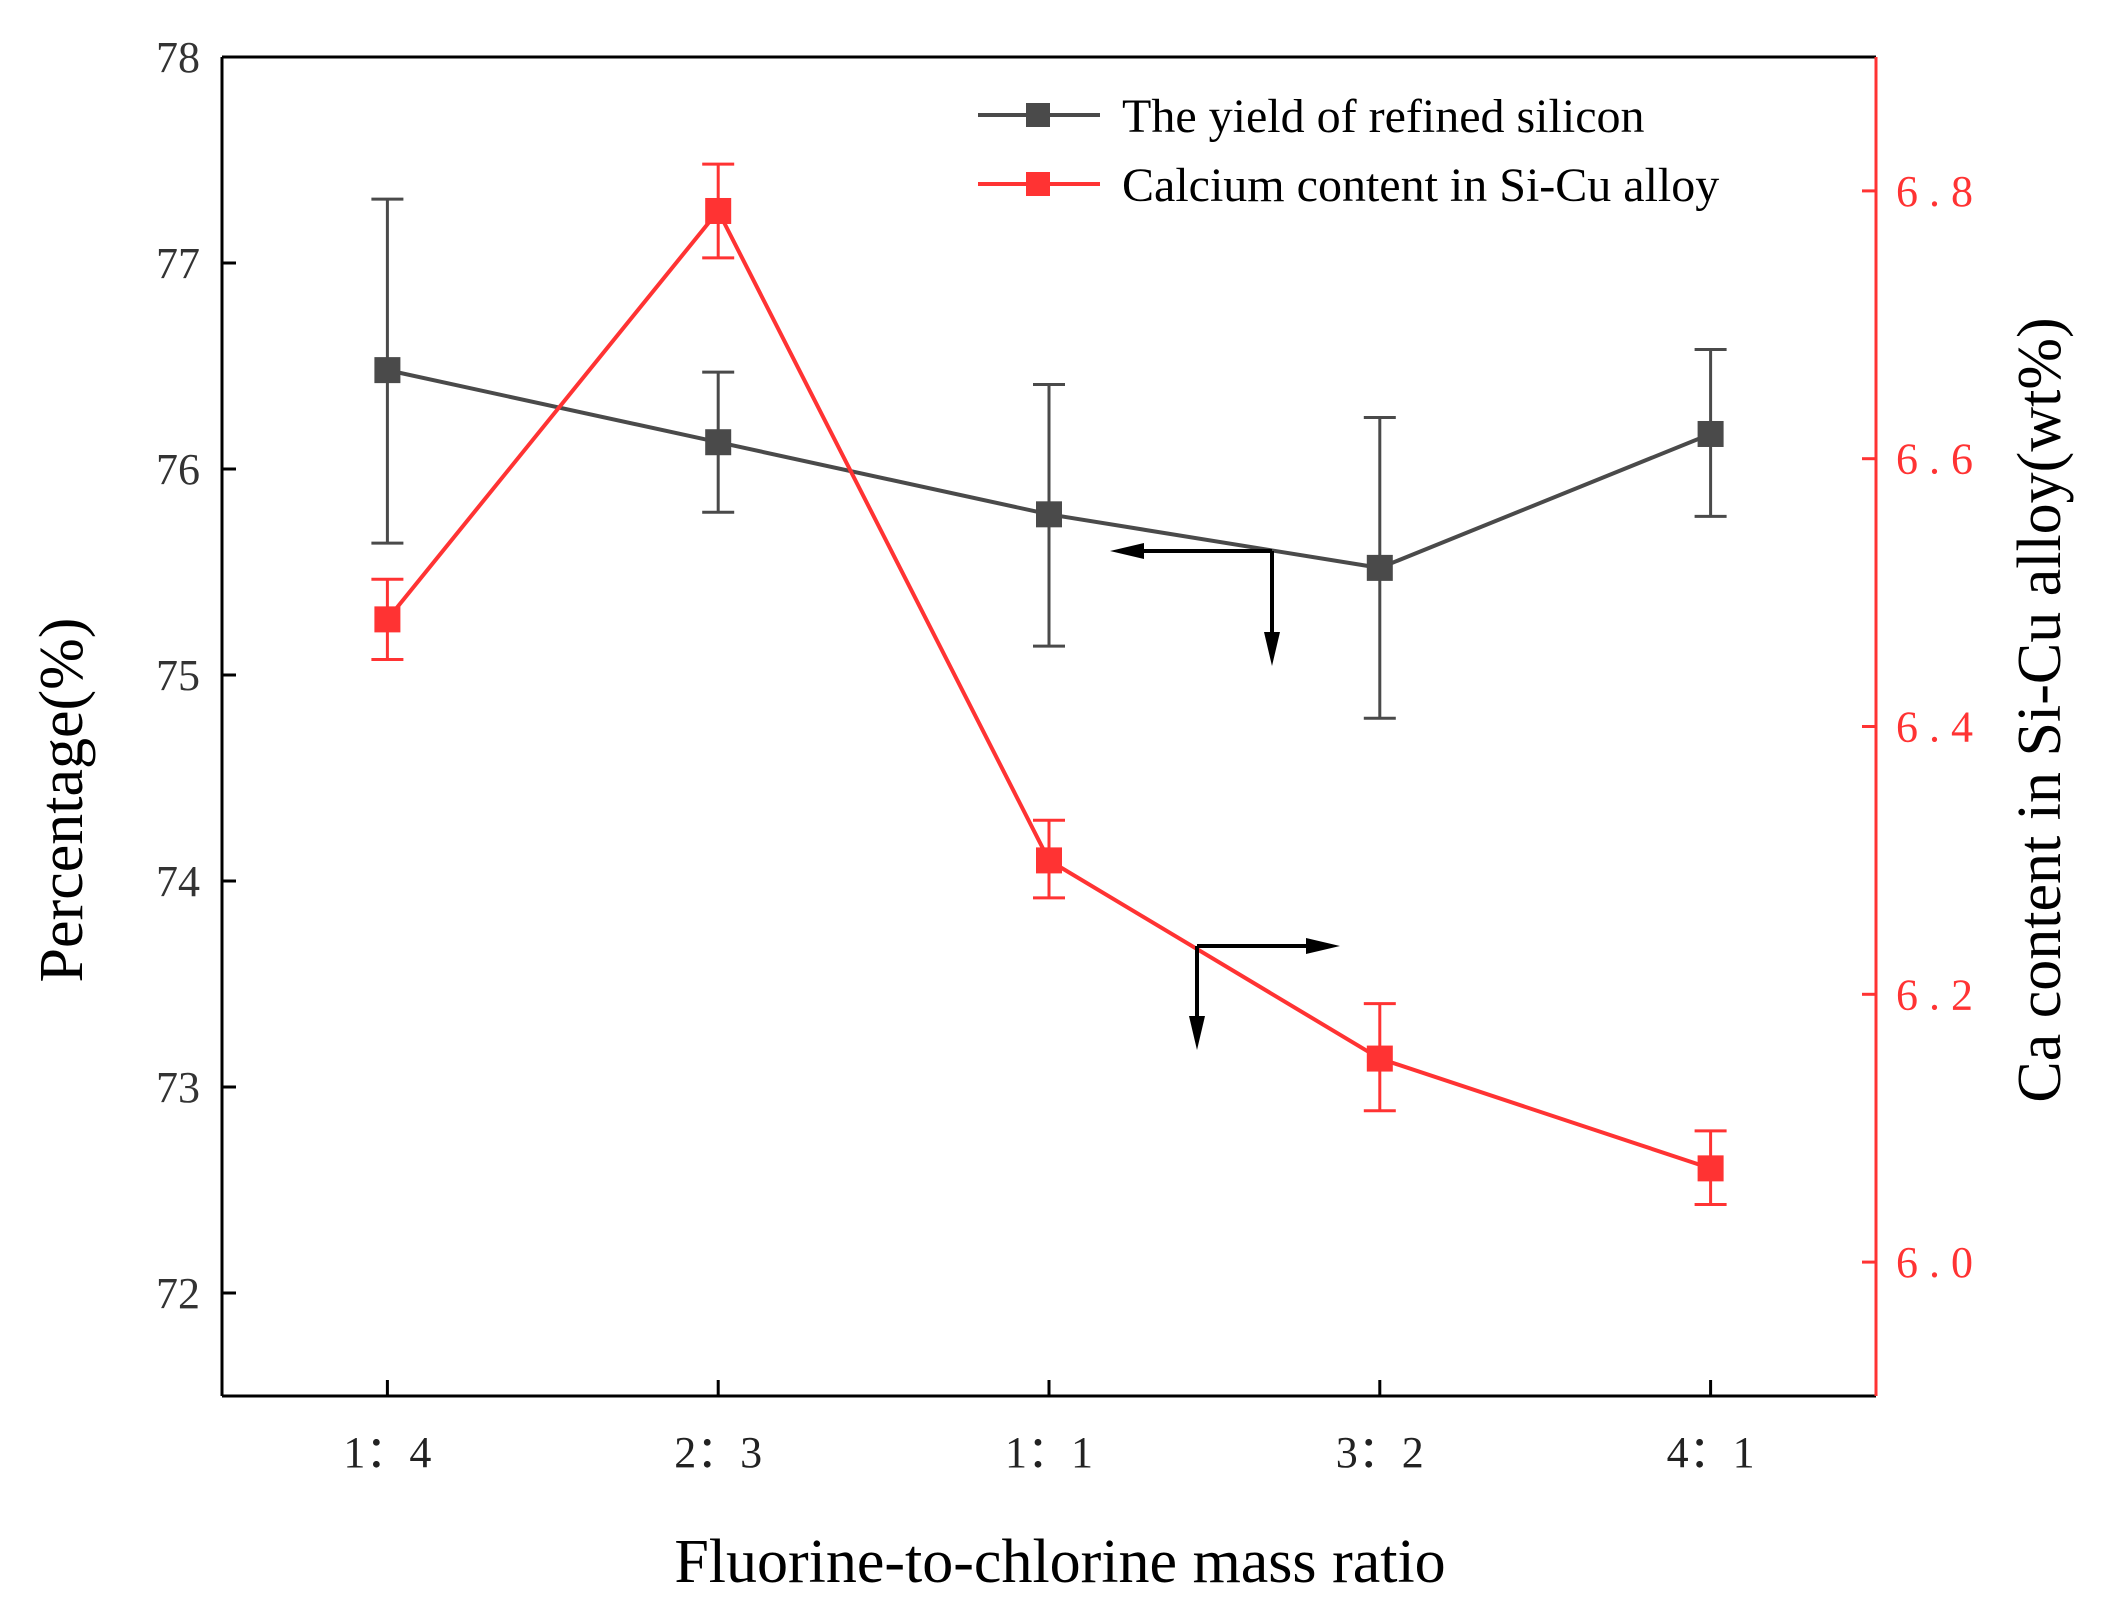  What do you see at coordinates (178, 57) in the screenshot?
I see `y-left-tick-label: 78` at bounding box center [178, 57].